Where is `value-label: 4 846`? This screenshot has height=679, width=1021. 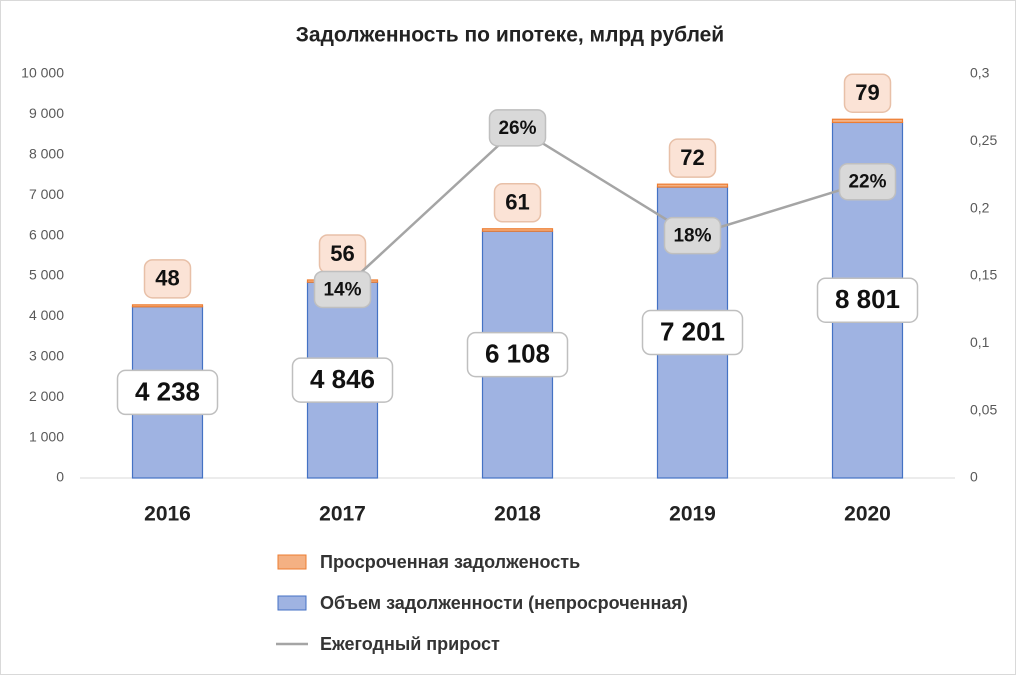
value-label: 4 846 is located at coordinates (342, 379).